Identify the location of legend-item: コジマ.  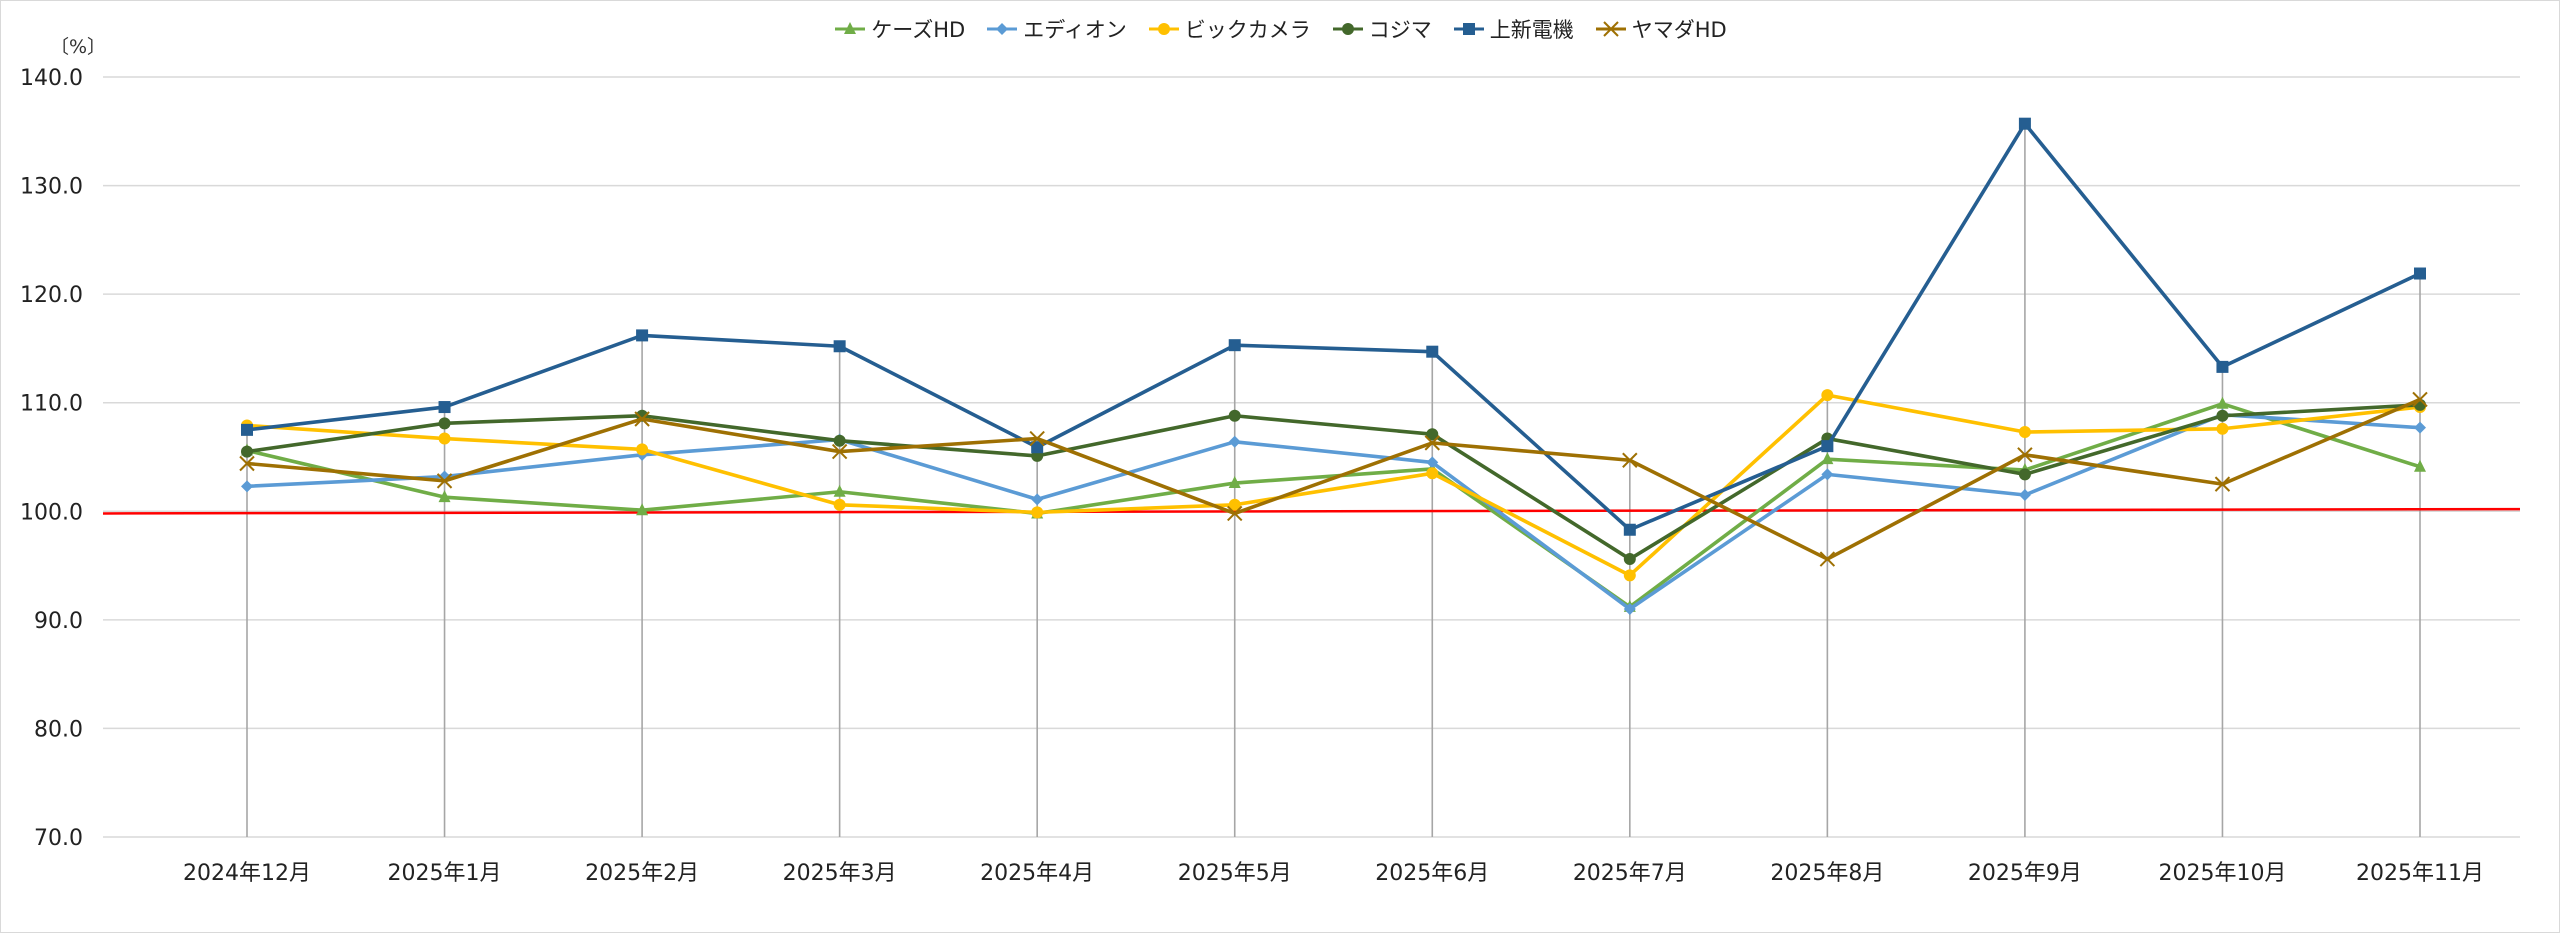
(1381, 29).